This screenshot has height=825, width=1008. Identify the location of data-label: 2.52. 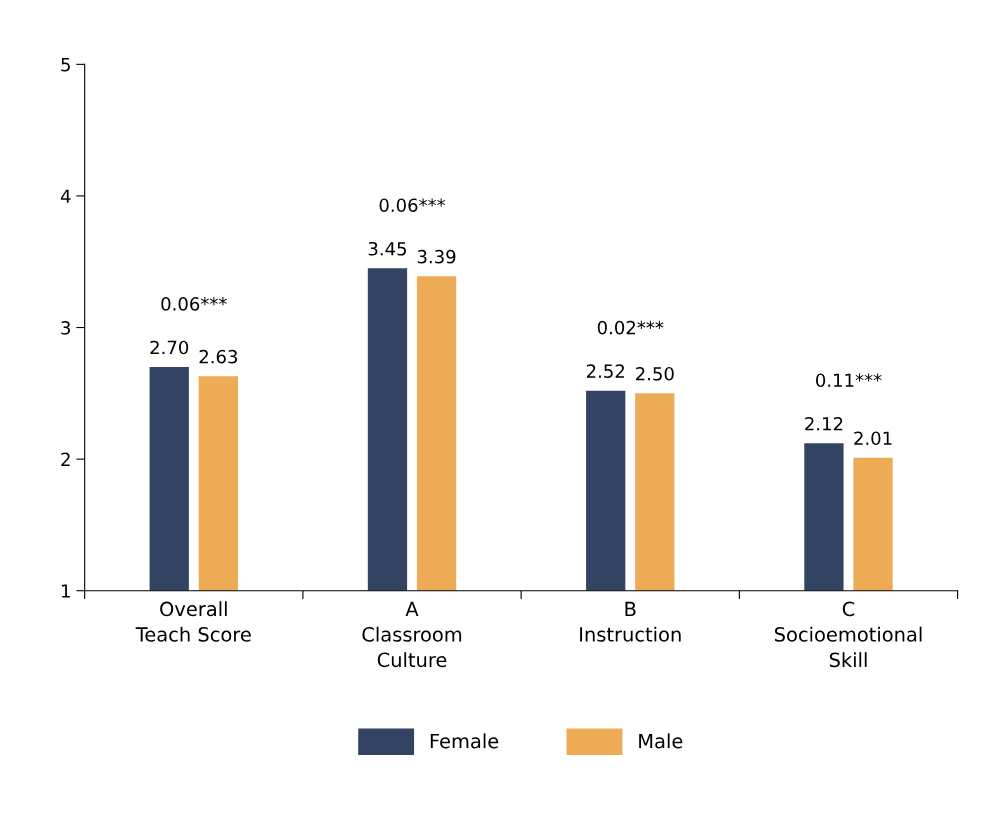
(605, 371).